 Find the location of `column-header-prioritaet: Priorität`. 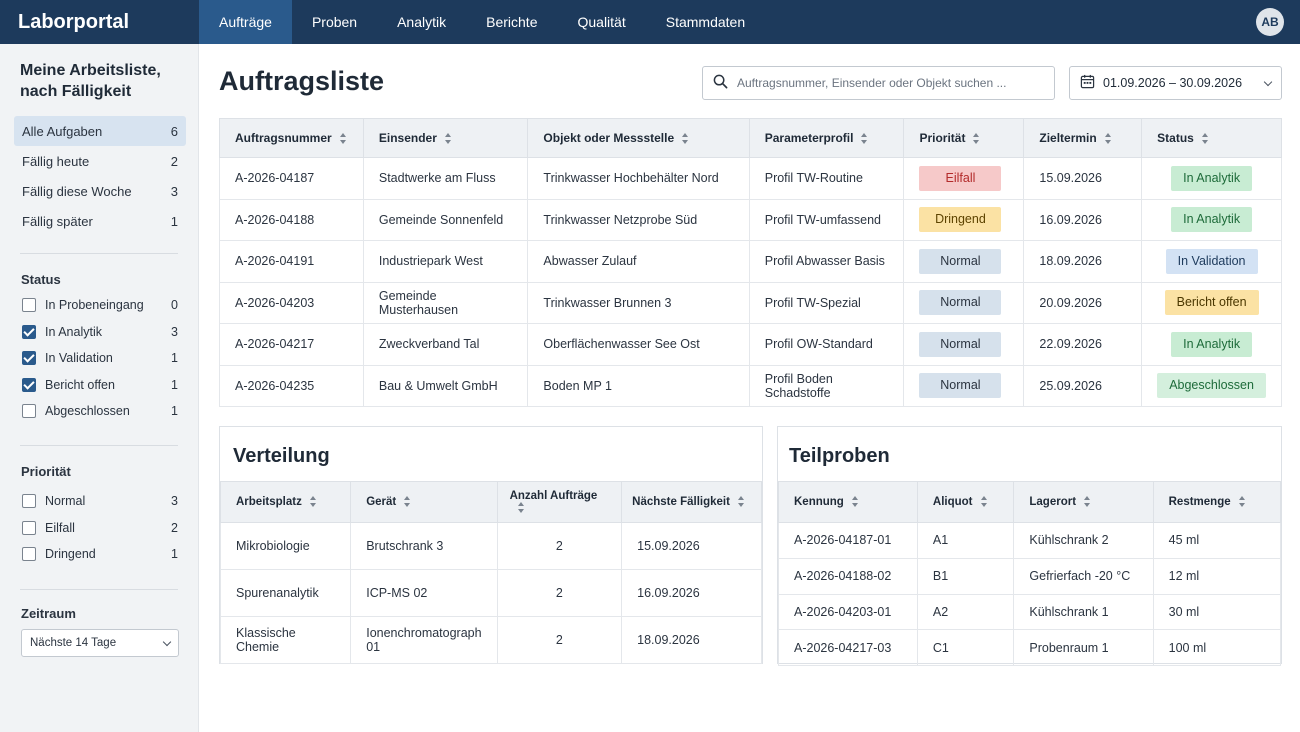

column-header-prioritaet: Priorität is located at coordinates (964, 138).